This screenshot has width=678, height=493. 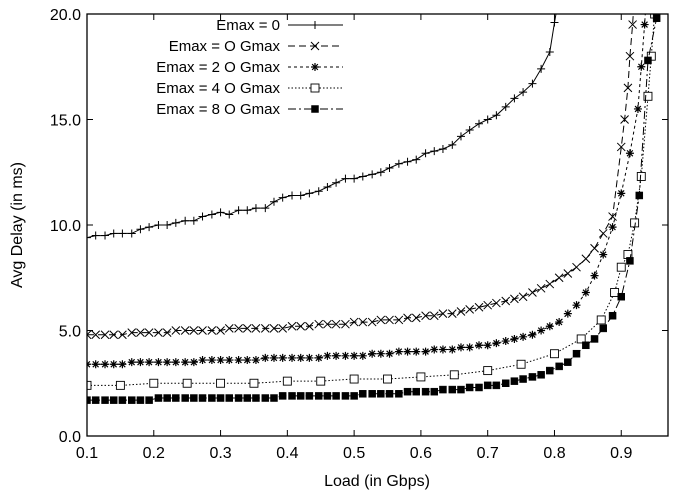 I want to click on y-axis-label: Avg Delay (in ms), so click(x=17, y=225).